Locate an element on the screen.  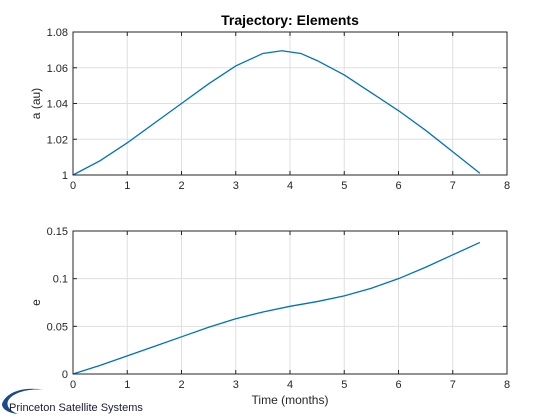
logo-swoosh-icon is located at coordinates (23, 401).